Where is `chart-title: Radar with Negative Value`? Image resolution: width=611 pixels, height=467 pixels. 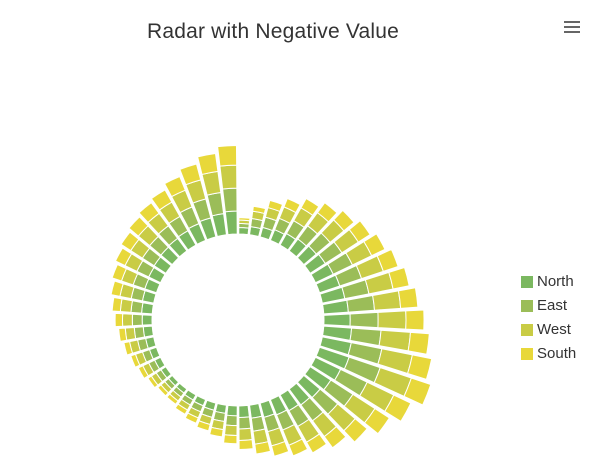
chart-title: Radar with Negative Value is located at coordinates (273, 31).